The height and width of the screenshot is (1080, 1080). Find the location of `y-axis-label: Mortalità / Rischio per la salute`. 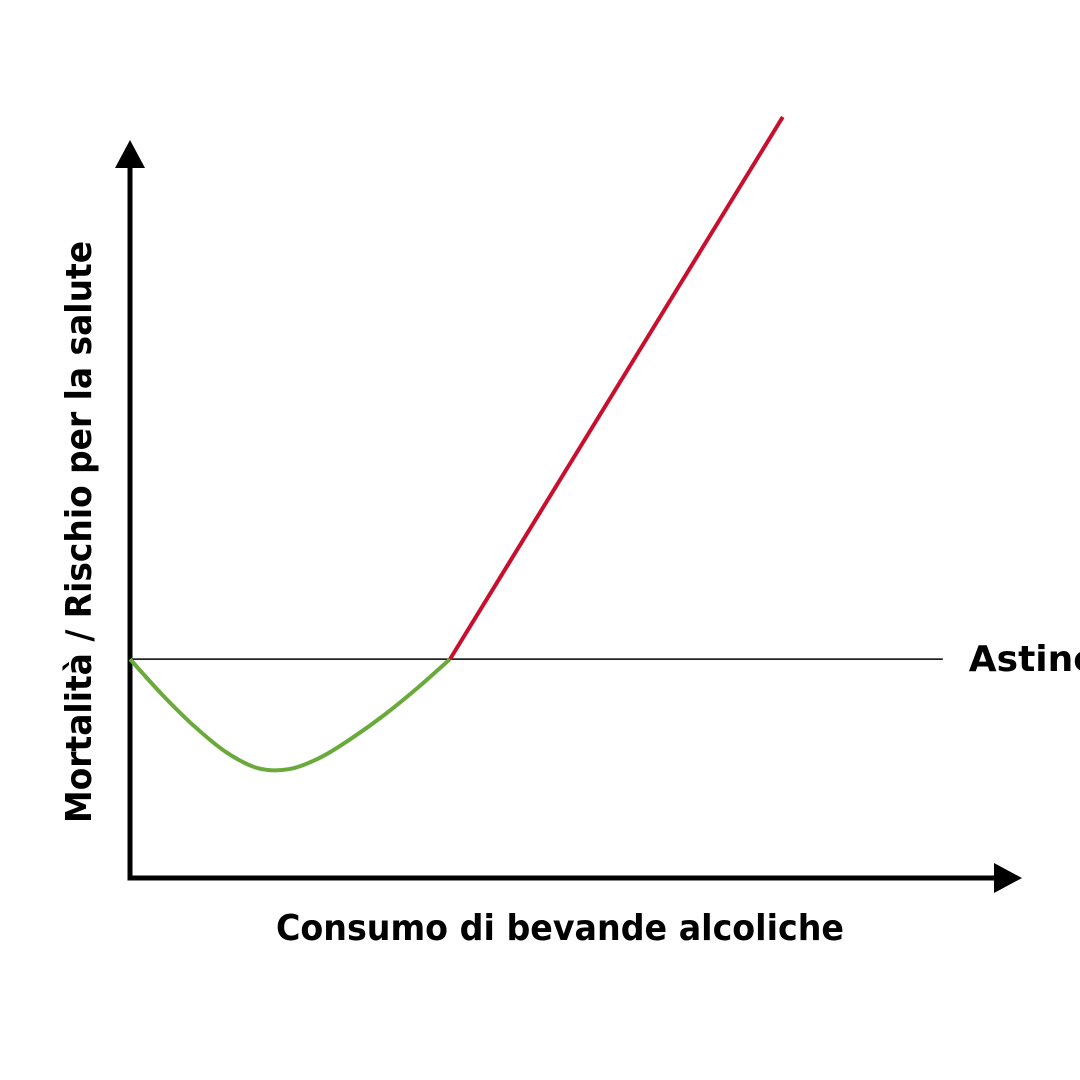

y-axis-label: Mortalità / Rischio per la salute is located at coordinates (79, 532).